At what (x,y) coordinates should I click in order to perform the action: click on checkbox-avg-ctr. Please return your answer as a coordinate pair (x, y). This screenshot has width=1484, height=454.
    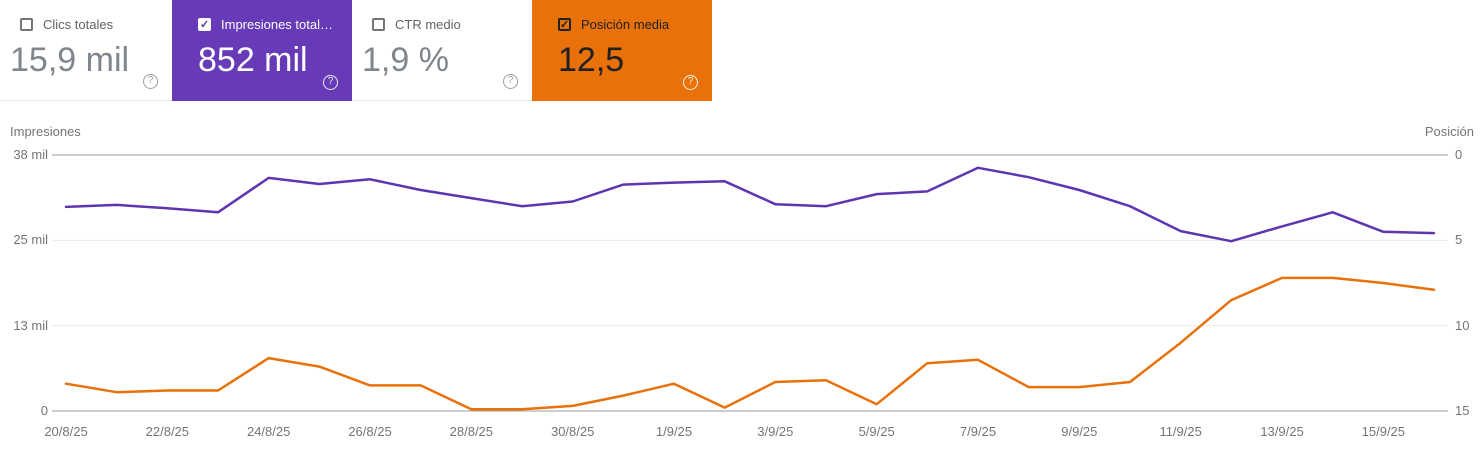
    Looking at the image, I should click on (378, 24).